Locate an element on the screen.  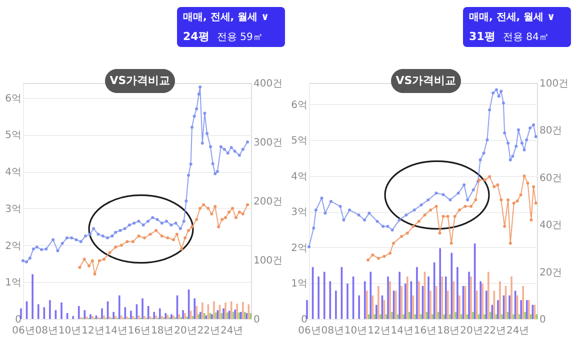
annotation: VS가격비교 is located at coordinates (426, 80).